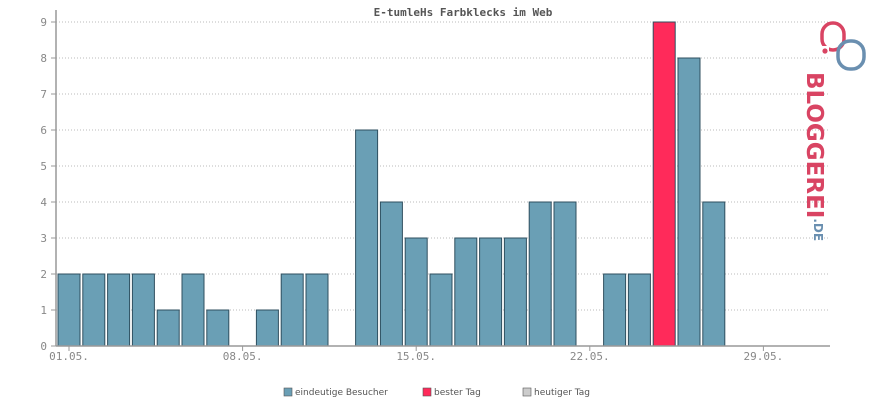 This screenshot has height=400, width=870. What do you see at coordinates (43, 274) in the screenshot?
I see `y-tick-label: 2` at bounding box center [43, 274].